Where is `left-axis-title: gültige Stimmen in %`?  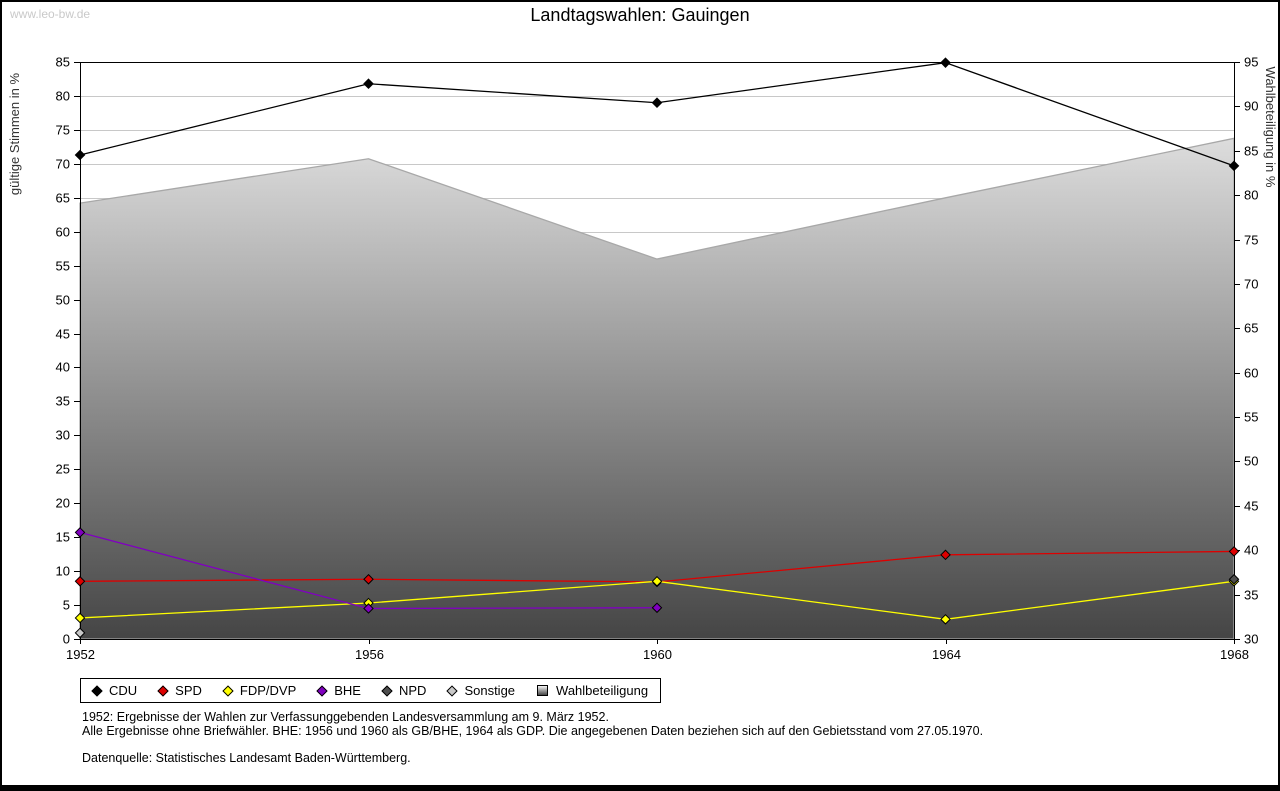
left-axis-title: gültige Stimmen in % is located at coordinates (14, 134).